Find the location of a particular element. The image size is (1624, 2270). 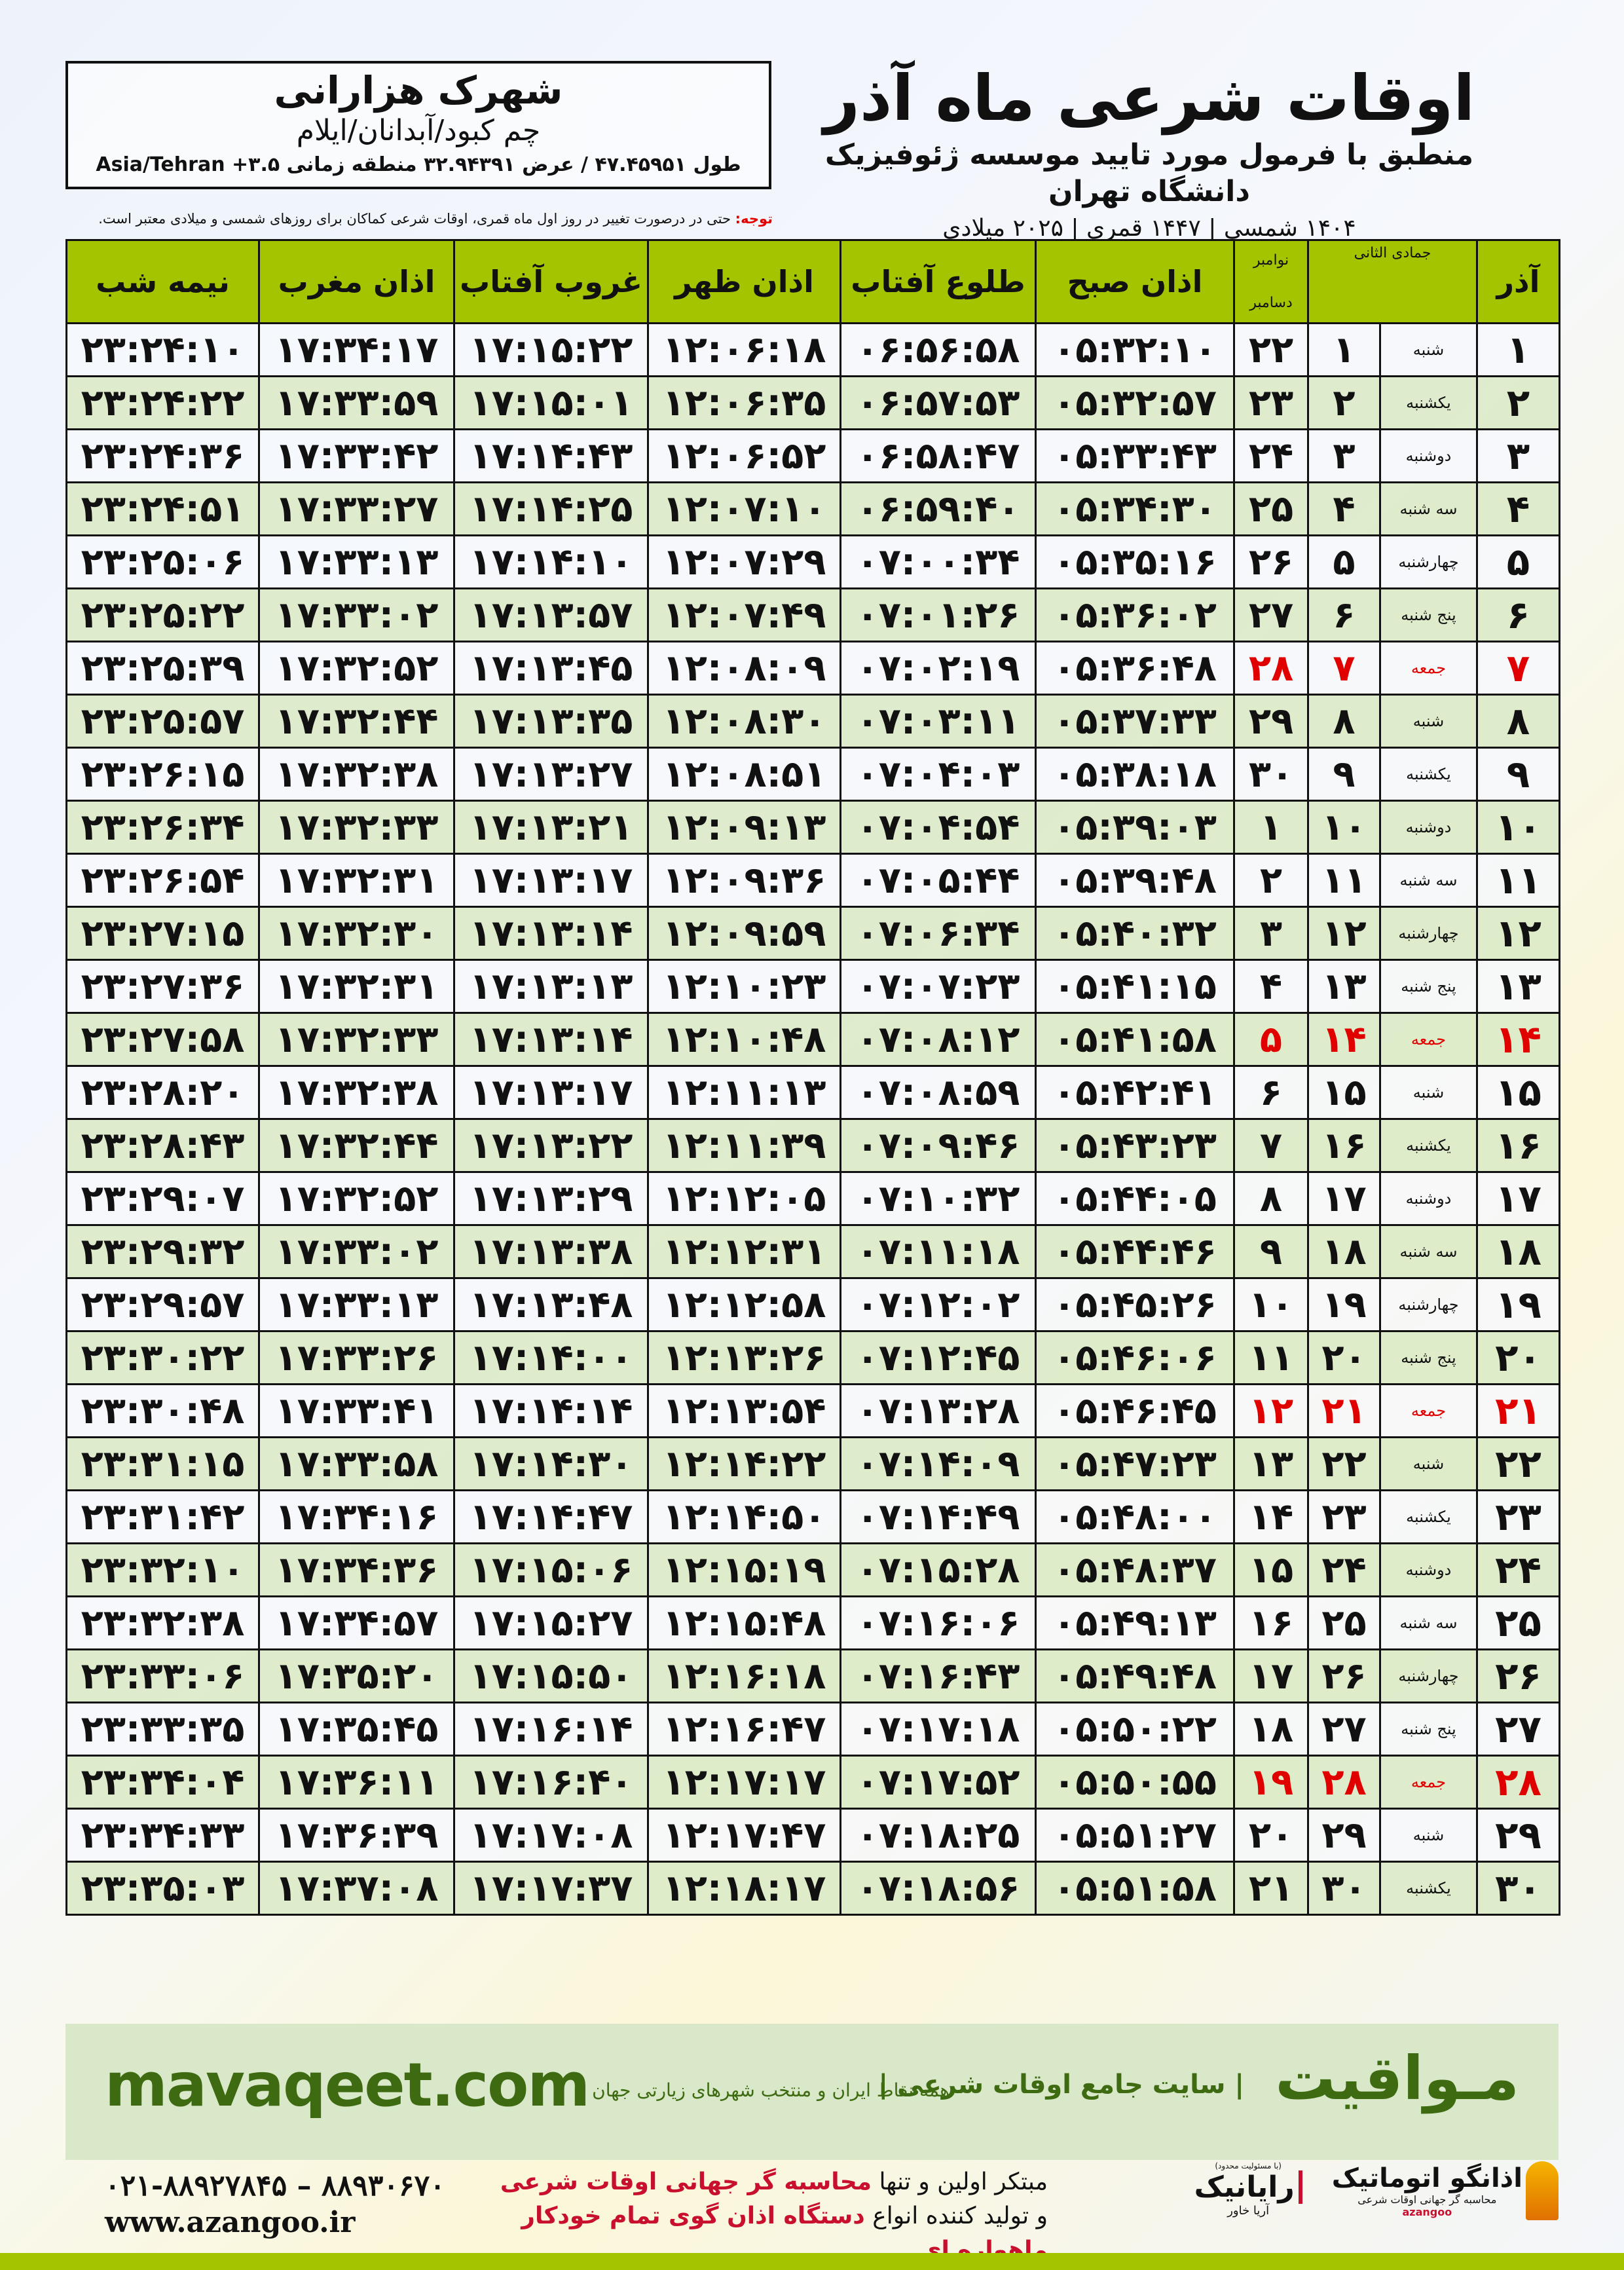

azan-maghreb: ۱۷:۳۵:۲۰ is located at coordinates (356, 1675).